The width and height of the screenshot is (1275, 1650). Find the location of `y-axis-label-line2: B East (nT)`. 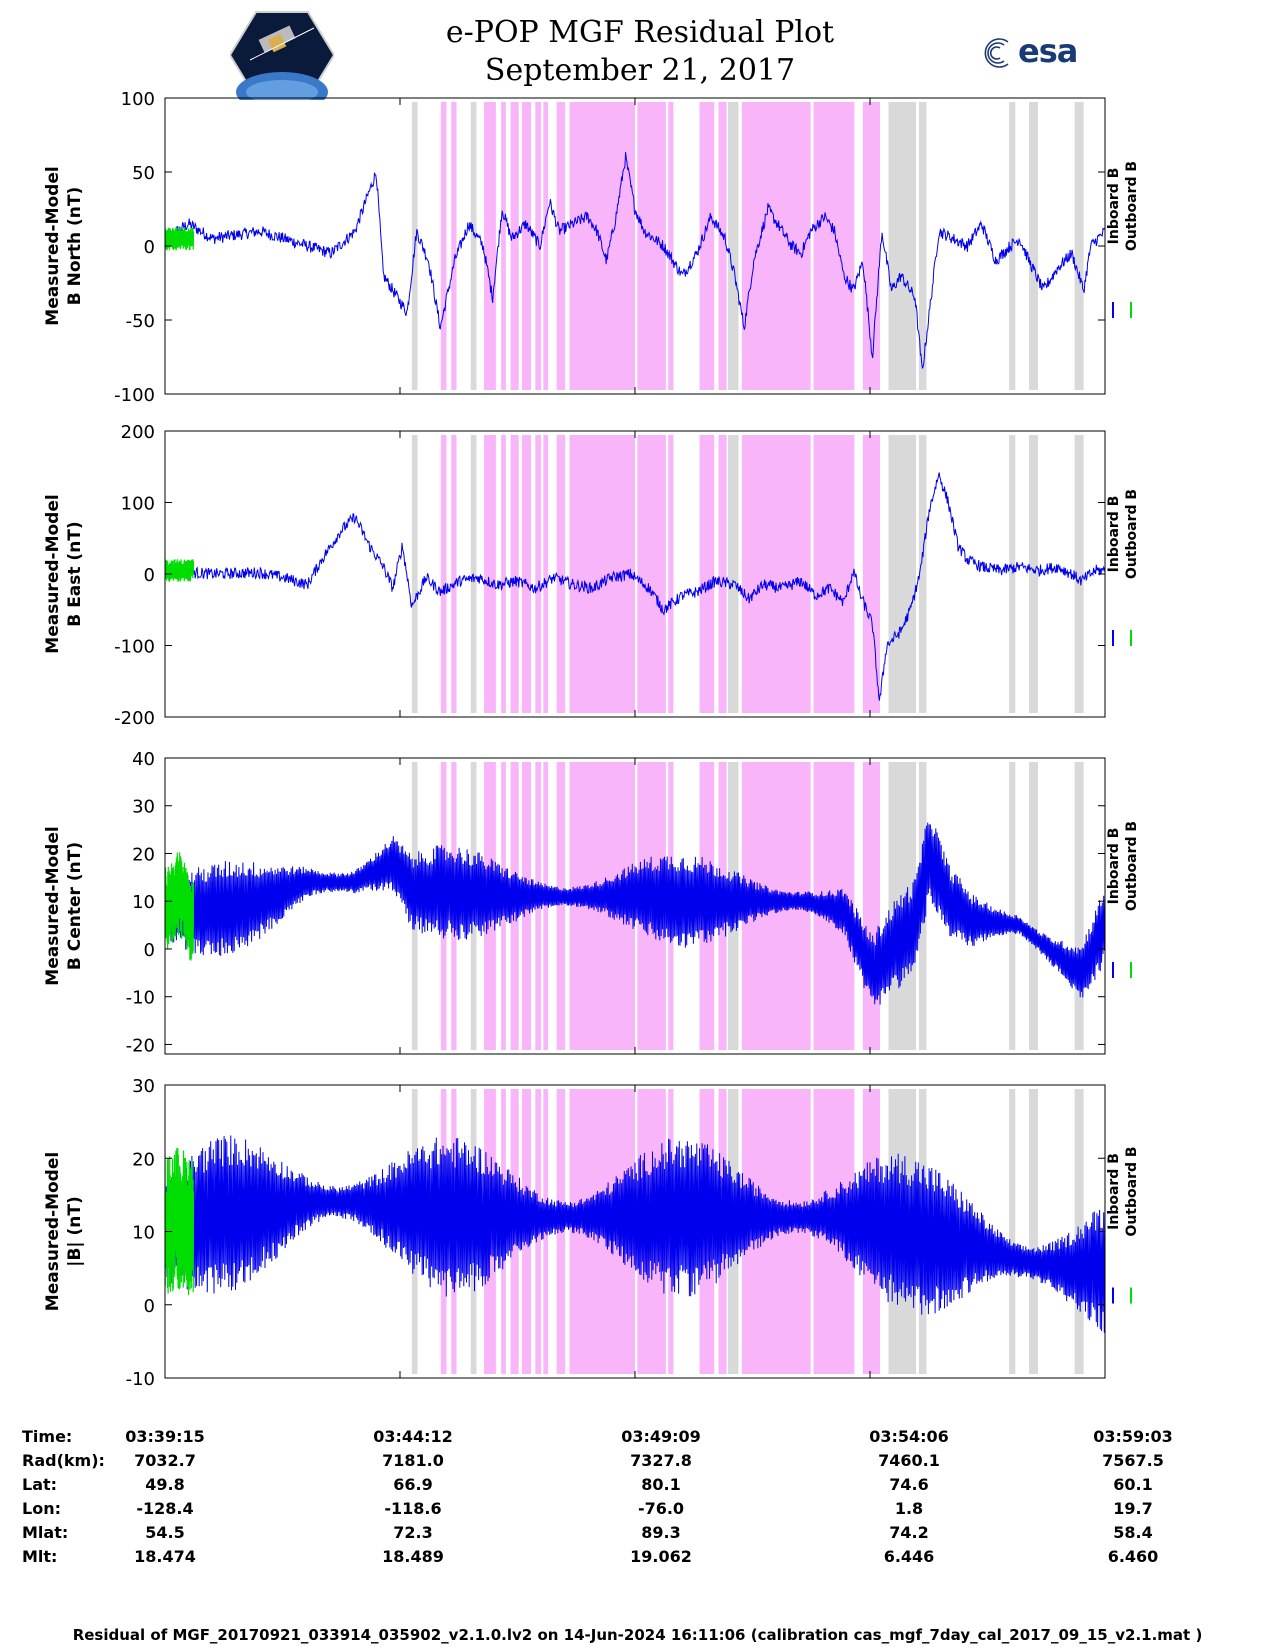

y-axis-label-line2: B East (nT) is located at coordinates (75, 573).